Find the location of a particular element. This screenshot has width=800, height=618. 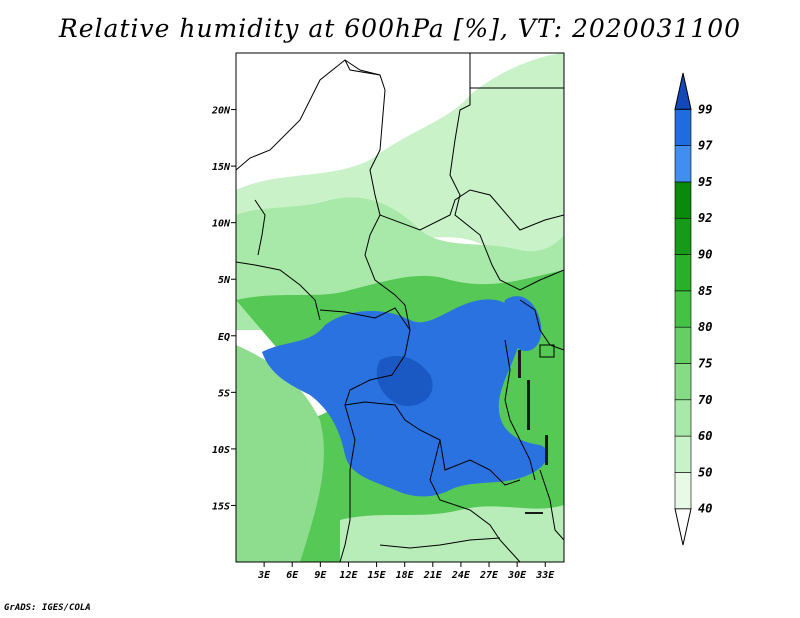

lake-tanganyika-south is located at coordinates (528, 405).